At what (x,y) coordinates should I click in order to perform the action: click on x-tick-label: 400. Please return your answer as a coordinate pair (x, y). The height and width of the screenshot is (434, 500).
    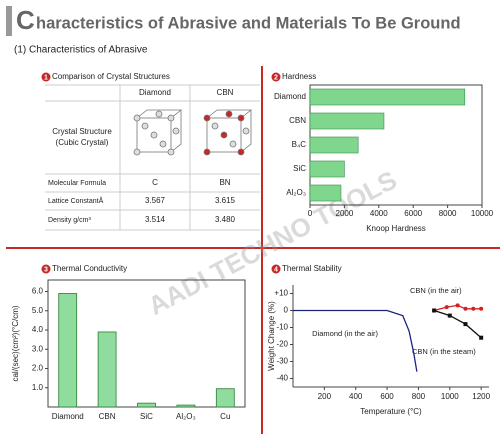
    Looking at the image, I should click on (356, 396).